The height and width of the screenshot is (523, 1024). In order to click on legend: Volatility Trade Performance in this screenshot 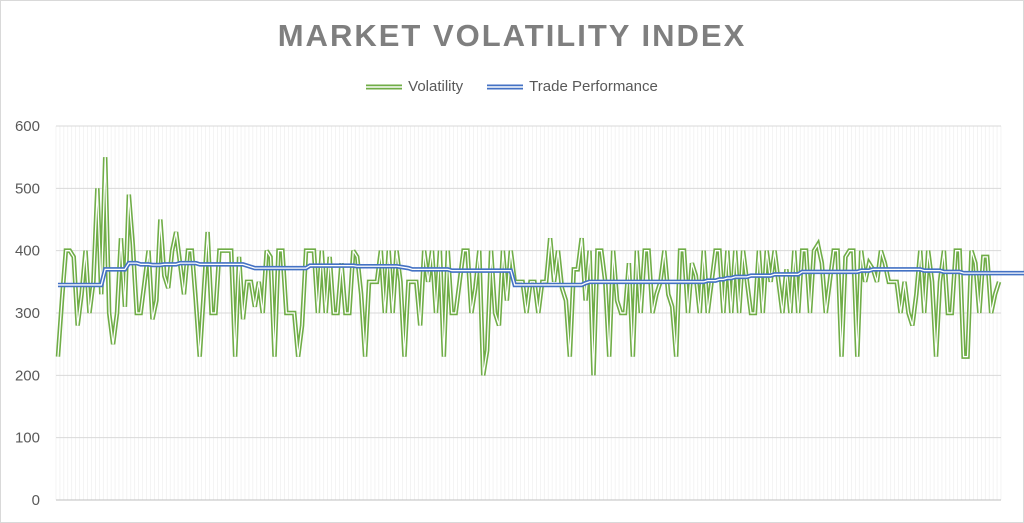, I will do `click(512, 86)`.